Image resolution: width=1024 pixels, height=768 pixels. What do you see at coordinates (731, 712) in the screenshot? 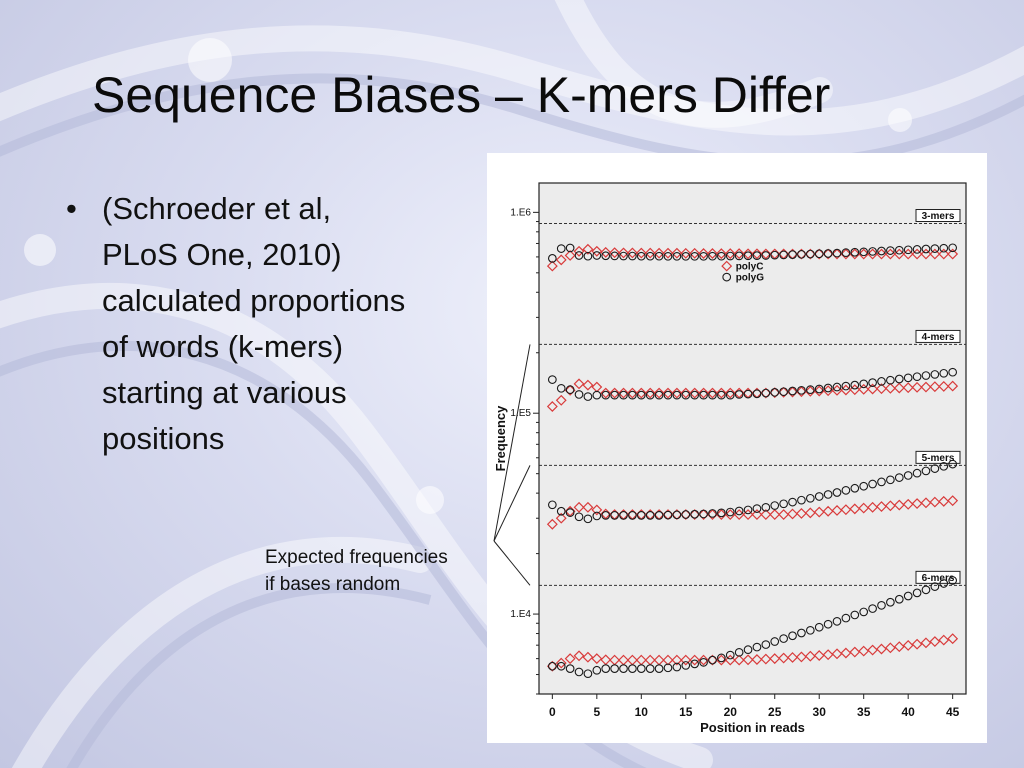
I see `x-tick-label: 20` at bounding box center [731, 712].